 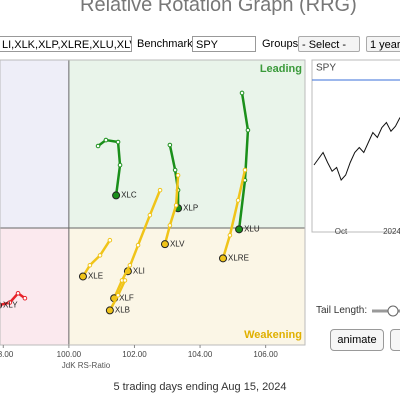 I want to click on series-label: XLU, so click(x=252, y=228).